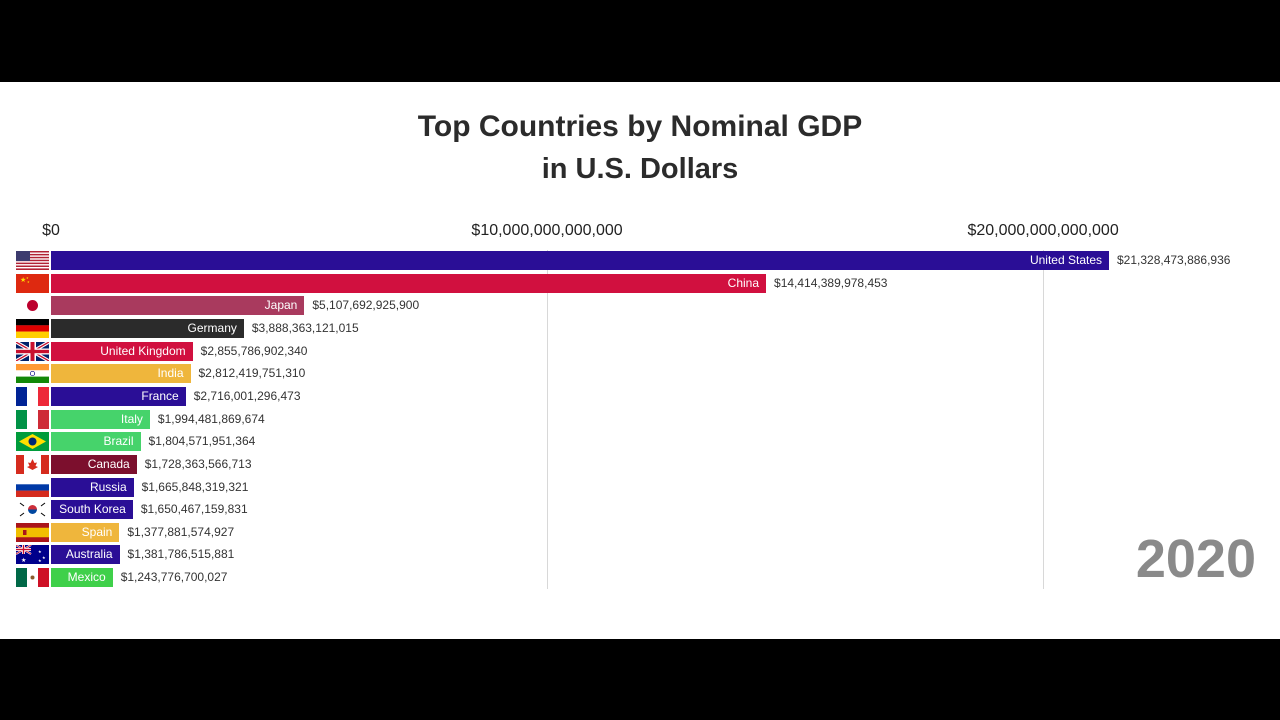  I want to click on x-tick-label: $10,000,000,000,000, so click(547, 230).